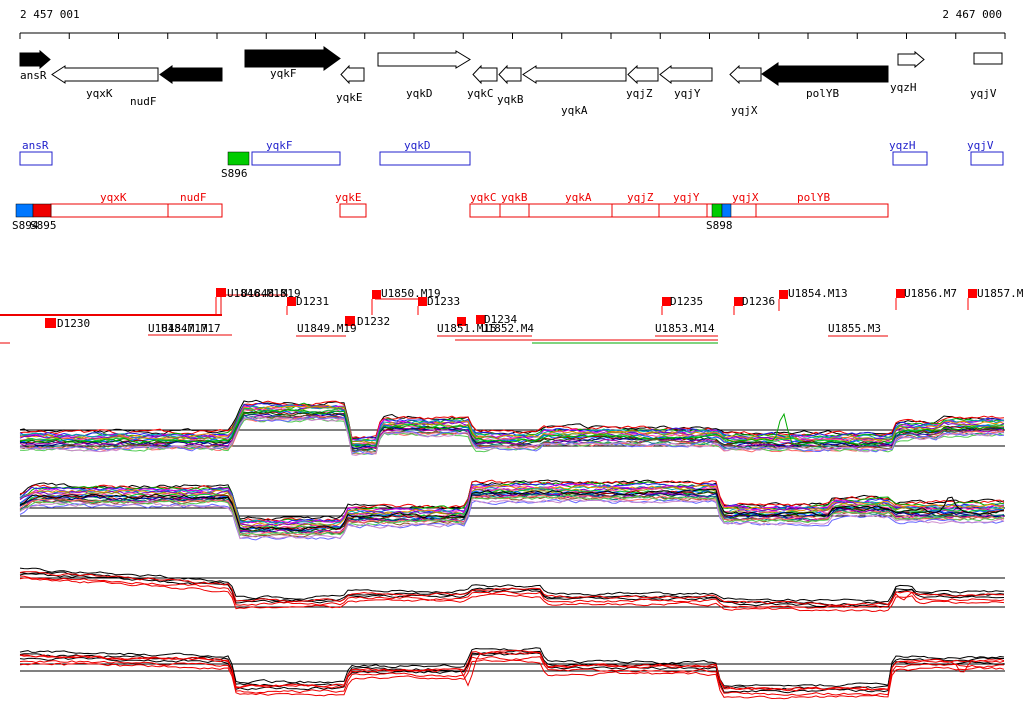 This screenshot has height=714, width=1024. Describe the element at coordinates (73, 323) in the screenshot. I see `probe-label: D1230` at that location.